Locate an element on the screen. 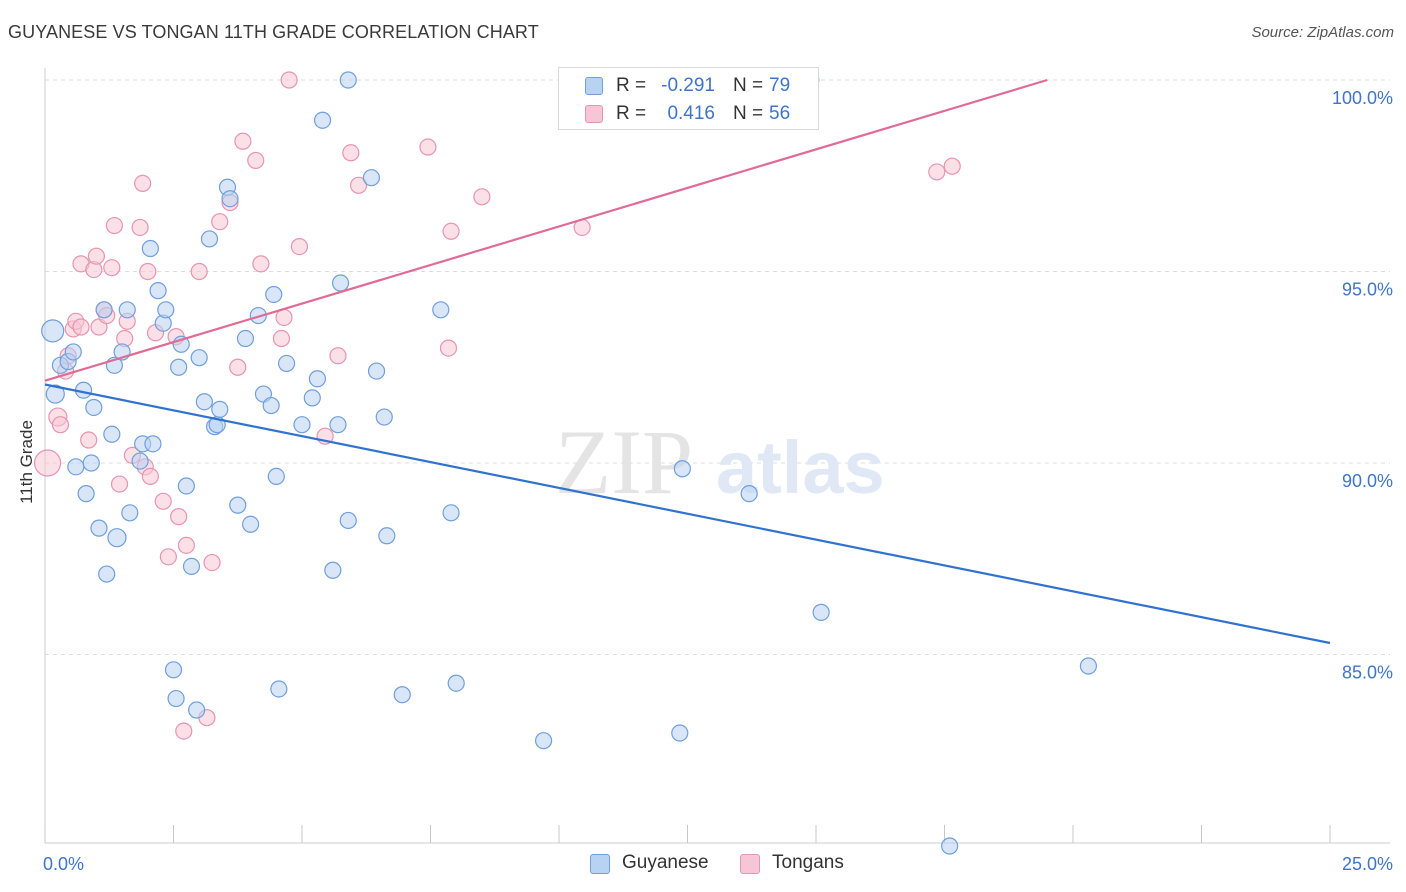 This screenshot has height=892, width=1406. legend-r-value: 0.416 is located at coordinates (691, 113).